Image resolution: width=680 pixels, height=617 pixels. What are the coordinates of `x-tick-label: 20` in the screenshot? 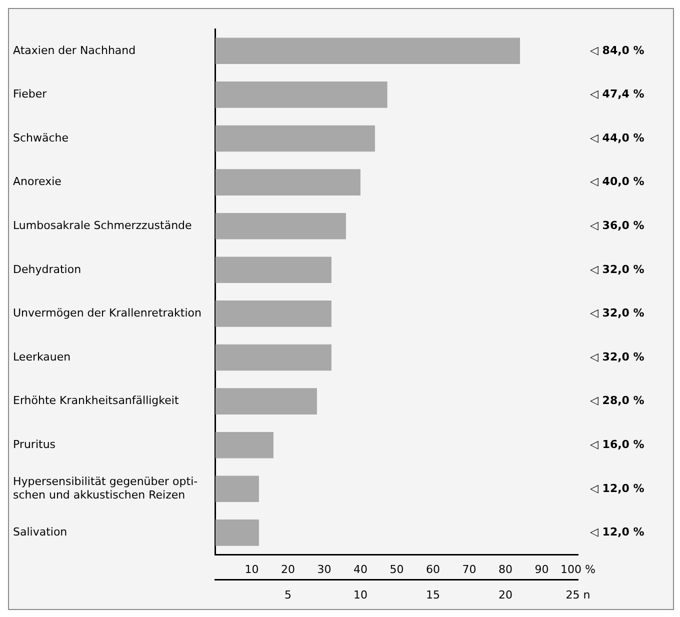 It's located at (287, 569).